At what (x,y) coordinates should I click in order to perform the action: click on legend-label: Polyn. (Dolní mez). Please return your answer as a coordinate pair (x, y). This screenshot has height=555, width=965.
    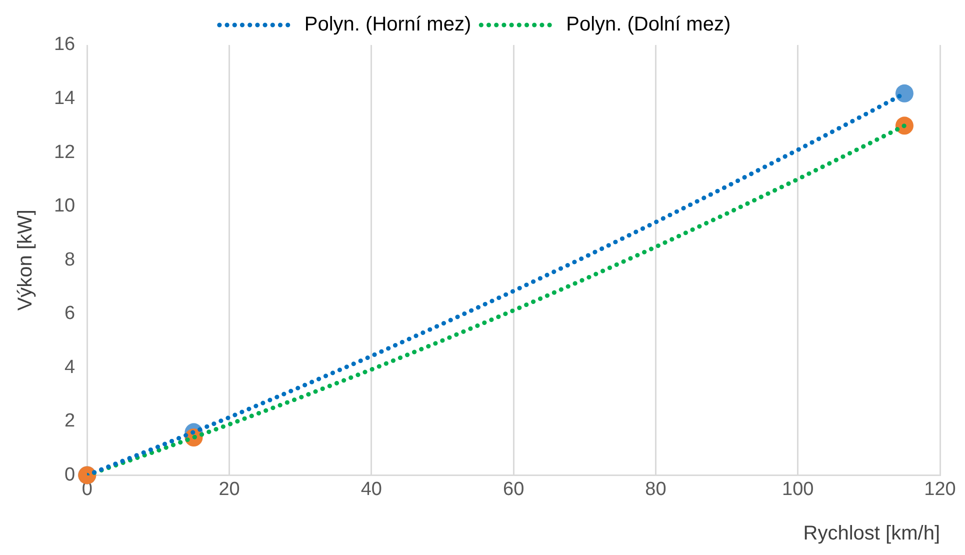
    Looking at the image, I should click on (648, 25).